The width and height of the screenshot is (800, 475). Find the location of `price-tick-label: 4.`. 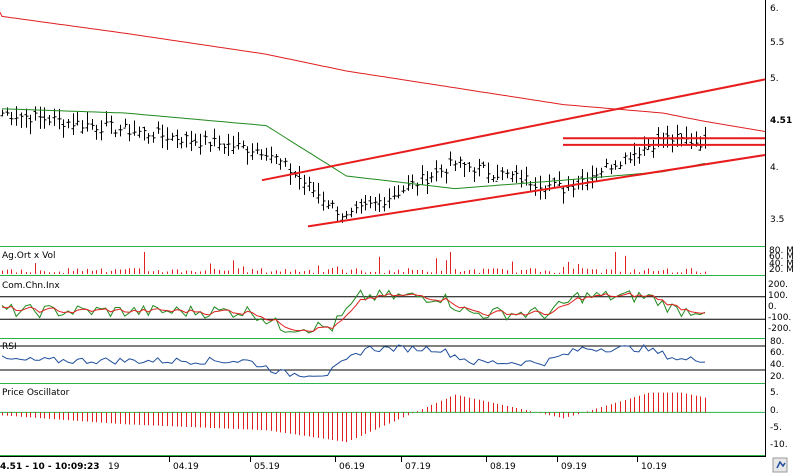

price-tick-label: 4. is located at coordinates (774, 168).